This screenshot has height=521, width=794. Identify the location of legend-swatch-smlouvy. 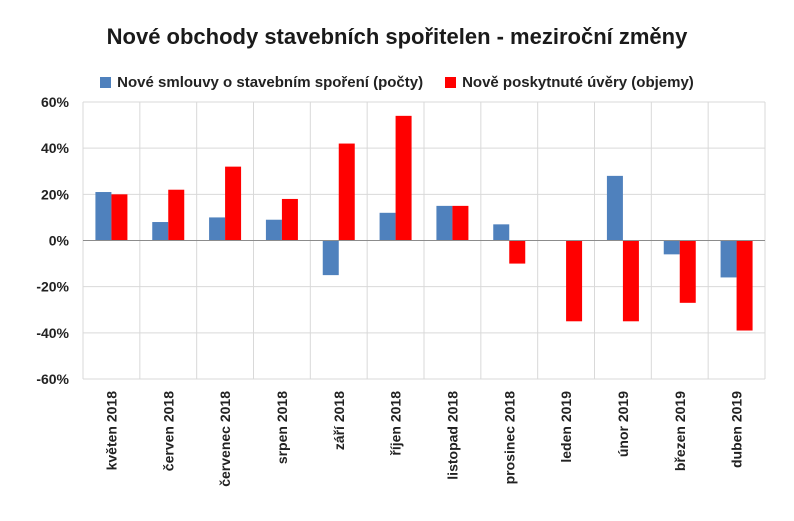
(106, 82).